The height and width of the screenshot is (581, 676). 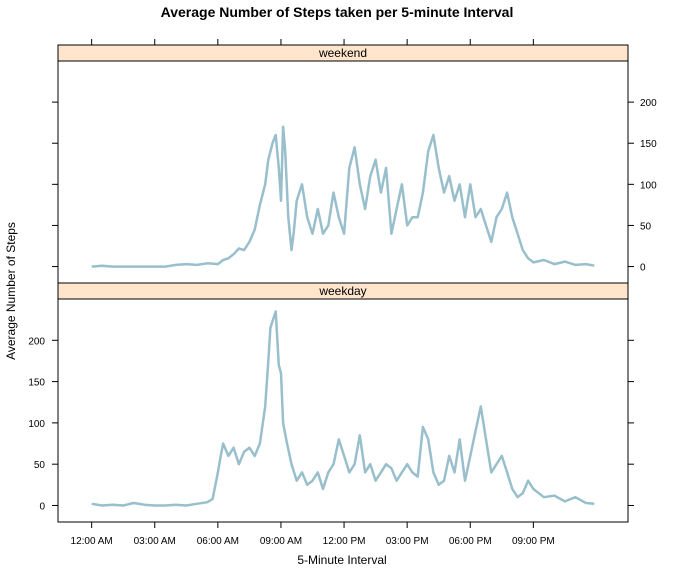 What do you see at coordinates (643, 268) in the screenshot?
I see `weekend-y-tick-label: 0` at bounding box center [643, 268].